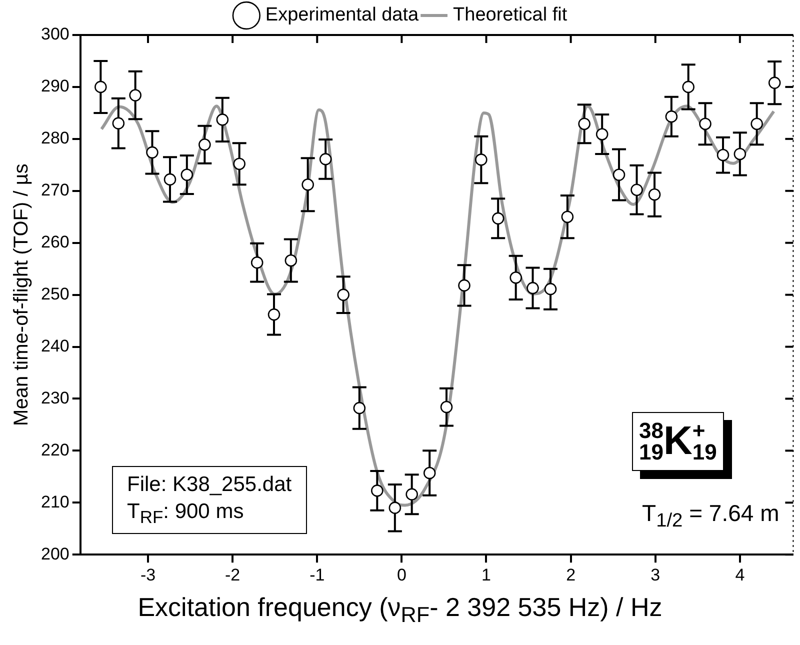  I want to click on y-tick-label: 250, so click(55, 294).